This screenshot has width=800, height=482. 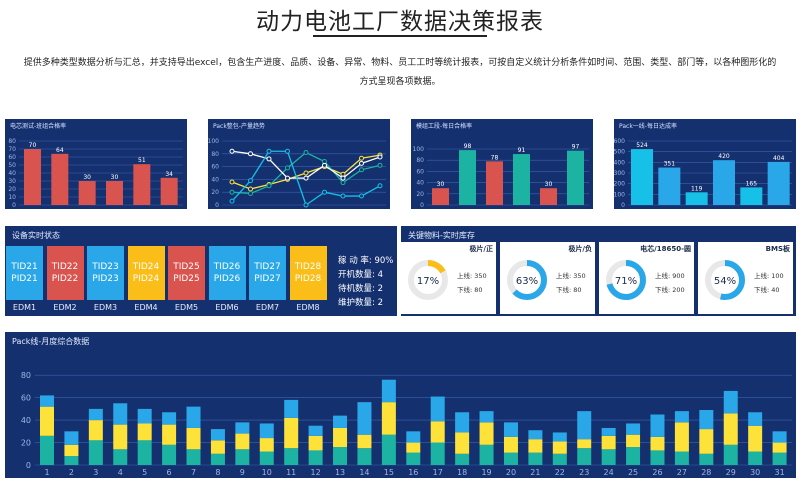 I want to click on y-tick-label: 40, so click(x=420, y=183).